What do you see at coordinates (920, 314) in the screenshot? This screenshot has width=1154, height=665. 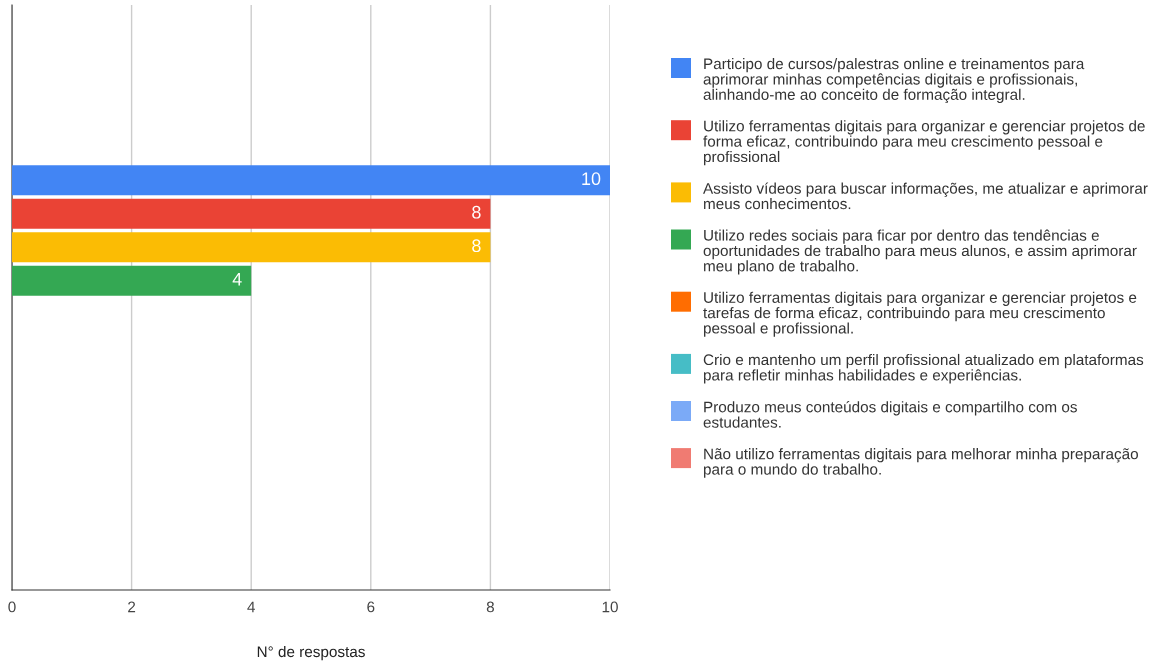 I see `legend-label: Utilizo ferramentas digitais para organizar e gerenciar projetos e tarefas de forma eficaz, contribuindo para meu crescimento pessoal e profissional.` at bounding box center [920, 314].